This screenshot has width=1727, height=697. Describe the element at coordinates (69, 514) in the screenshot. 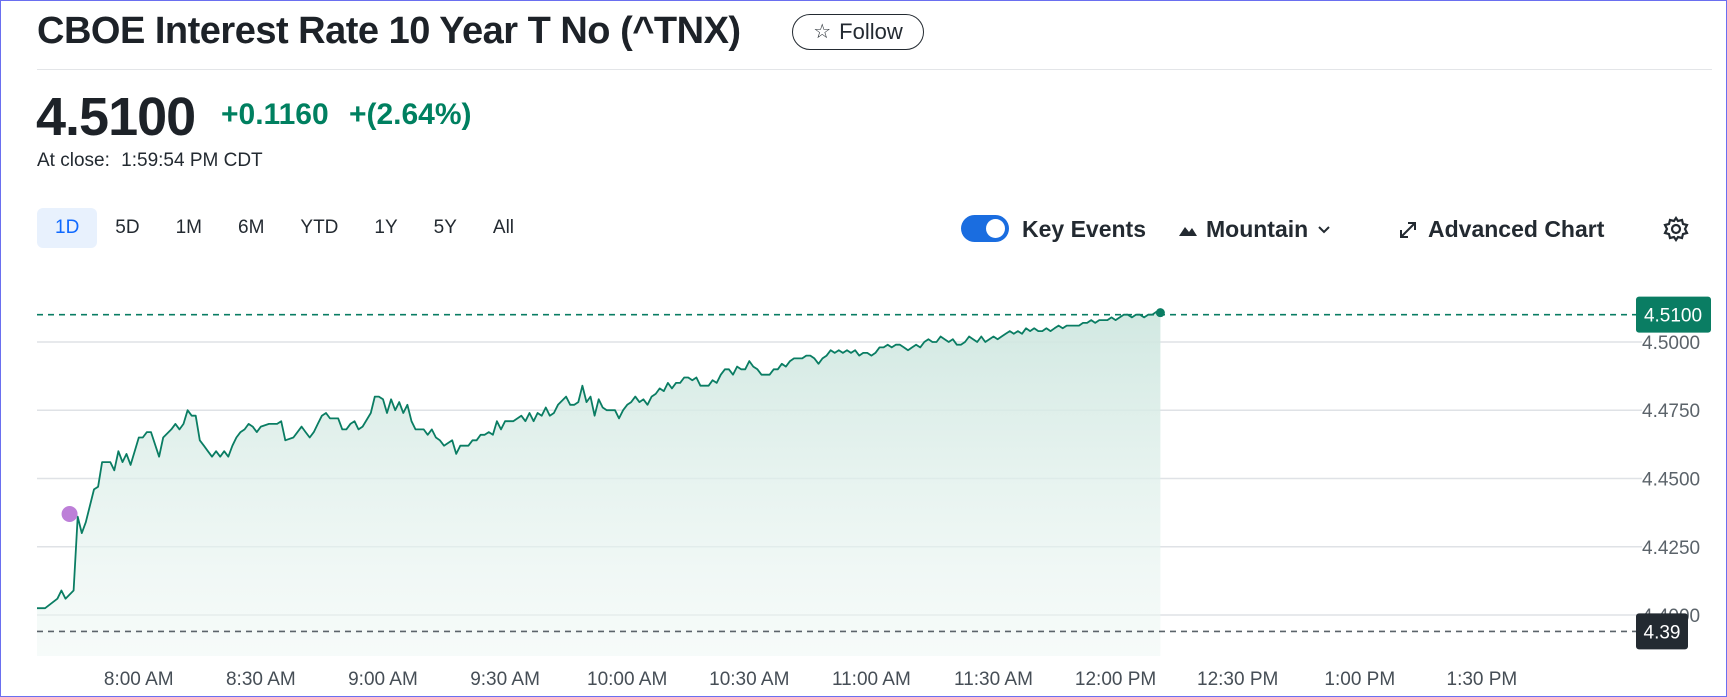

I see `key-event-marker` at that location.